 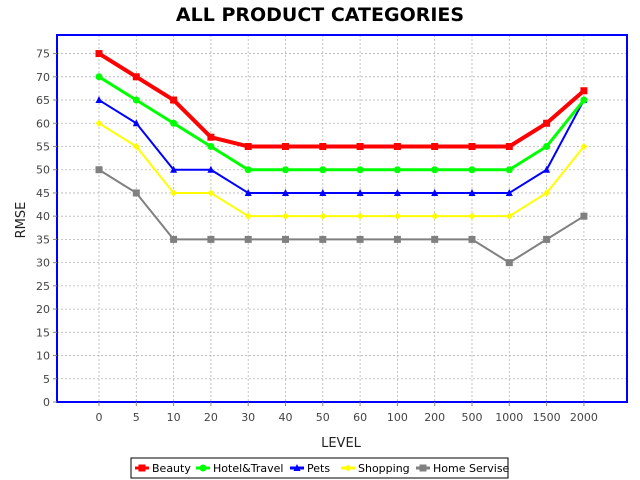 What do you see at coordinates (297, 467) in the screenshot?
I see `legend-marker-pets` at bounding box center [297, 467].